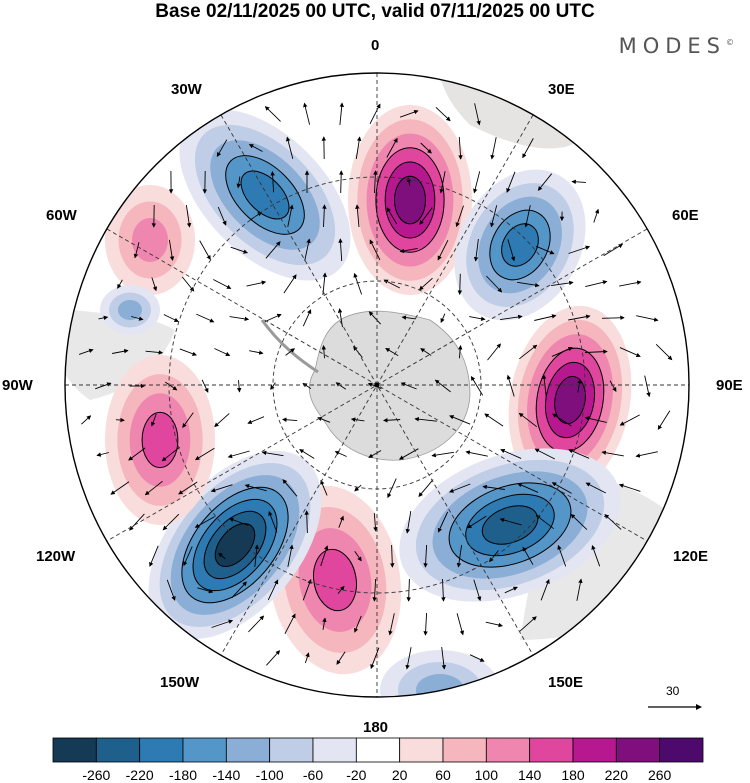 The image size is (750, 783). I want to click on tasman-low-anomaly, so click(510, 525).